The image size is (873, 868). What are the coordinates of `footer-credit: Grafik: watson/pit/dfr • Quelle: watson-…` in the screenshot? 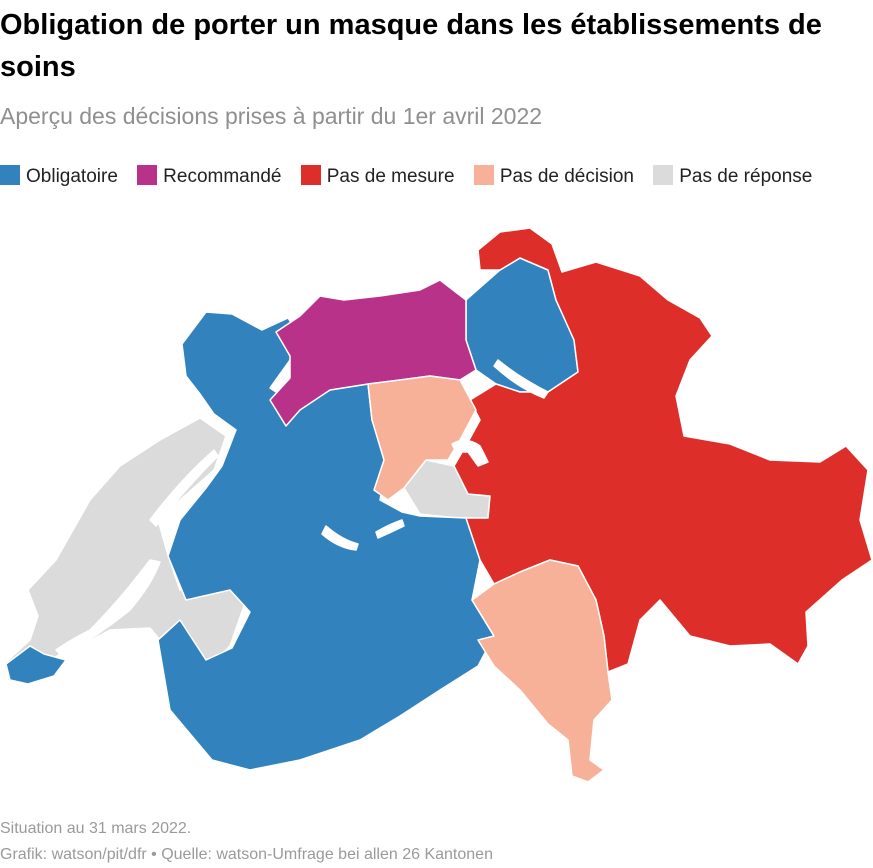 It's located at (246, 854).